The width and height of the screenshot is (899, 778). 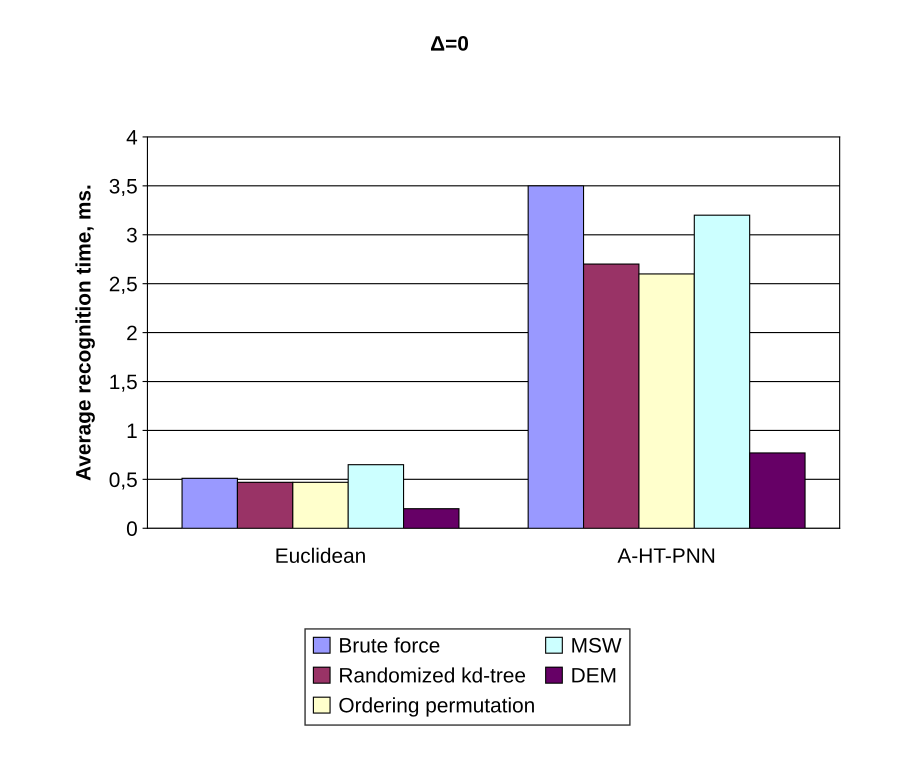 What do you see at coordinates (123, 481) in the screenshot?
I see `y-tick-label: 0,5` at bounding box center [123, 481].